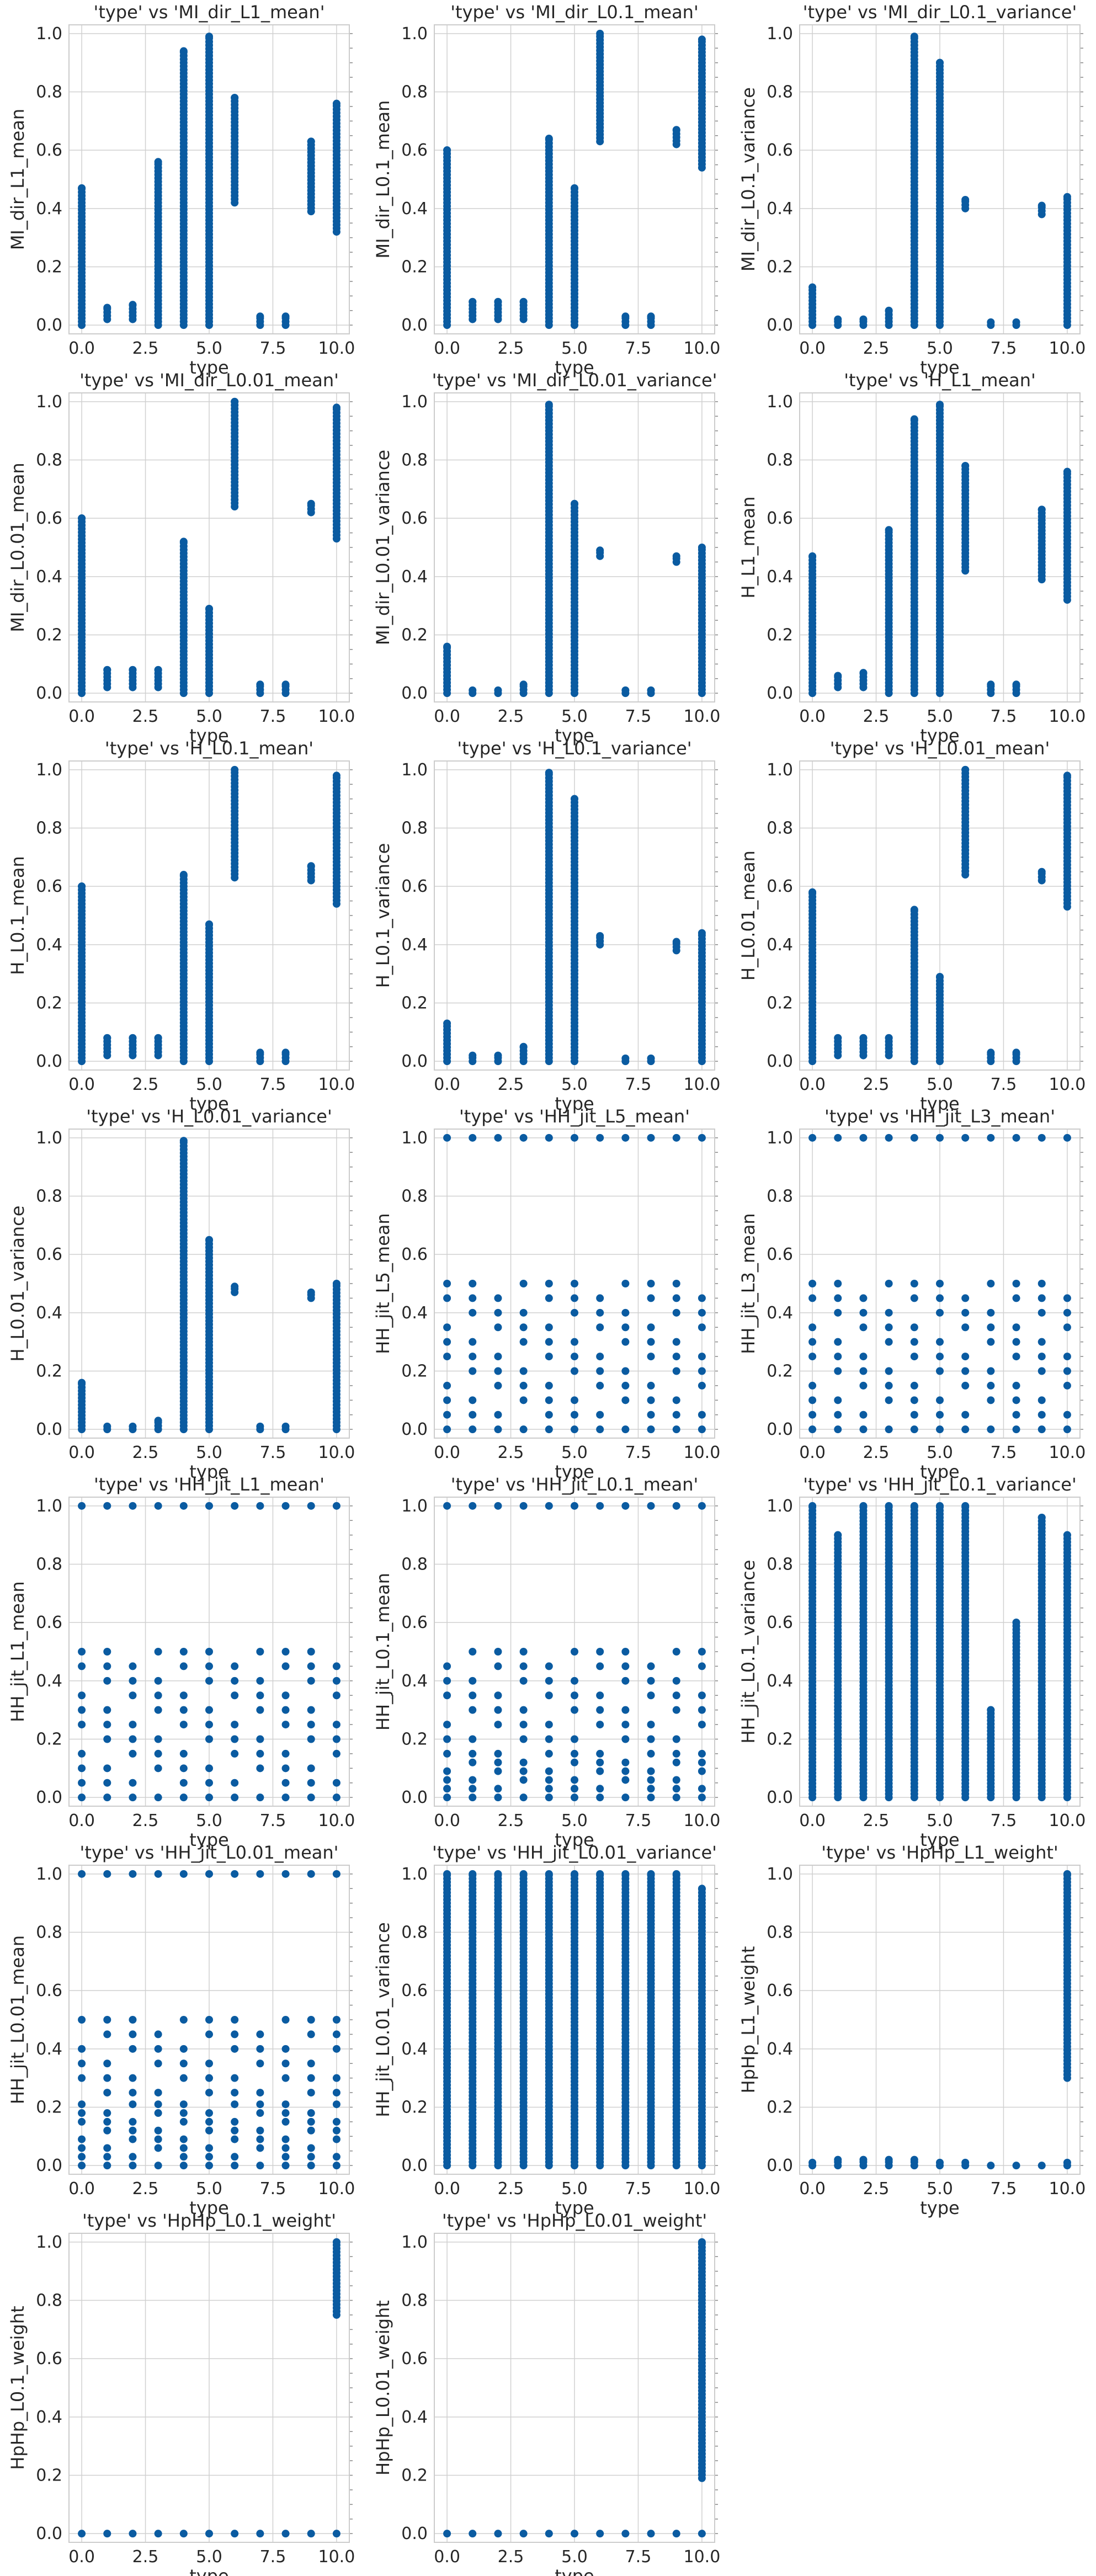  Describe the element at coordinates (383, 547) in the screenshot. I see `y-axis-label: MI_dir_L0.01_variance` at that location.